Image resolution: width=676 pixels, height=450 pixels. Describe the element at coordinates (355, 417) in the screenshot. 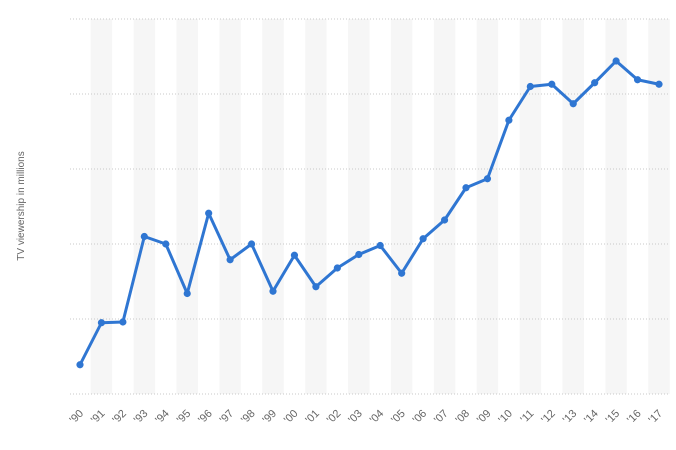

I see `x-tick-label: '03` at that location.